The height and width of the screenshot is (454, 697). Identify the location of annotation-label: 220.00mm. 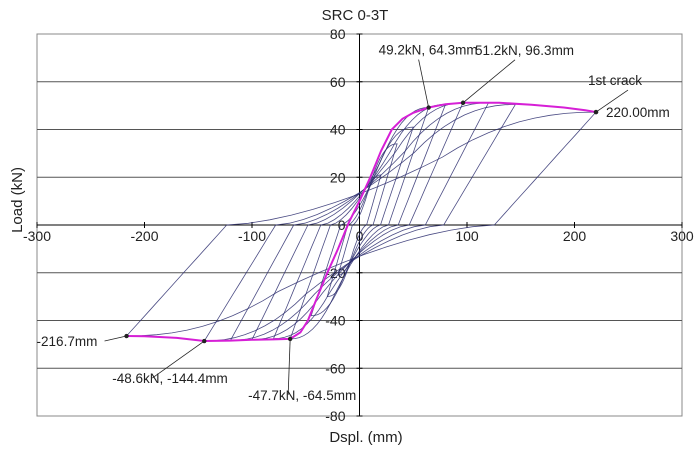
(638, 112).